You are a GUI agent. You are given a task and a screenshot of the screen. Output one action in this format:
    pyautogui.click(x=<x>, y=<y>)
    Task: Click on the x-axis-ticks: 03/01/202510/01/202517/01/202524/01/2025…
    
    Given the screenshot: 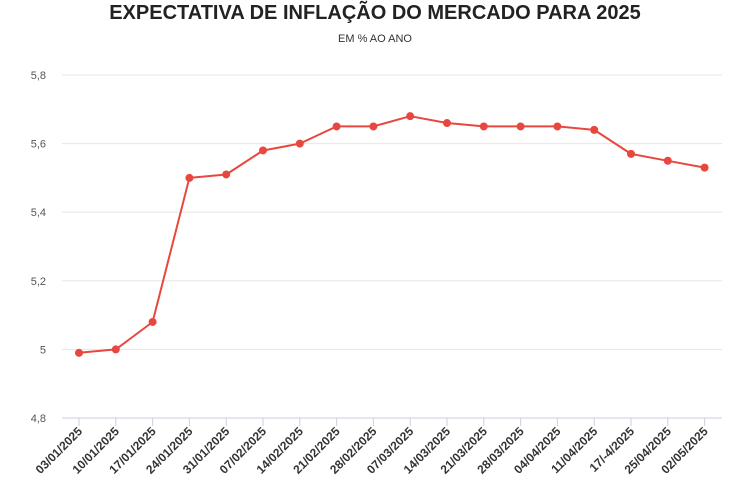 What is the action you would take?
    pyautogui.click(x=372, y=450)
    